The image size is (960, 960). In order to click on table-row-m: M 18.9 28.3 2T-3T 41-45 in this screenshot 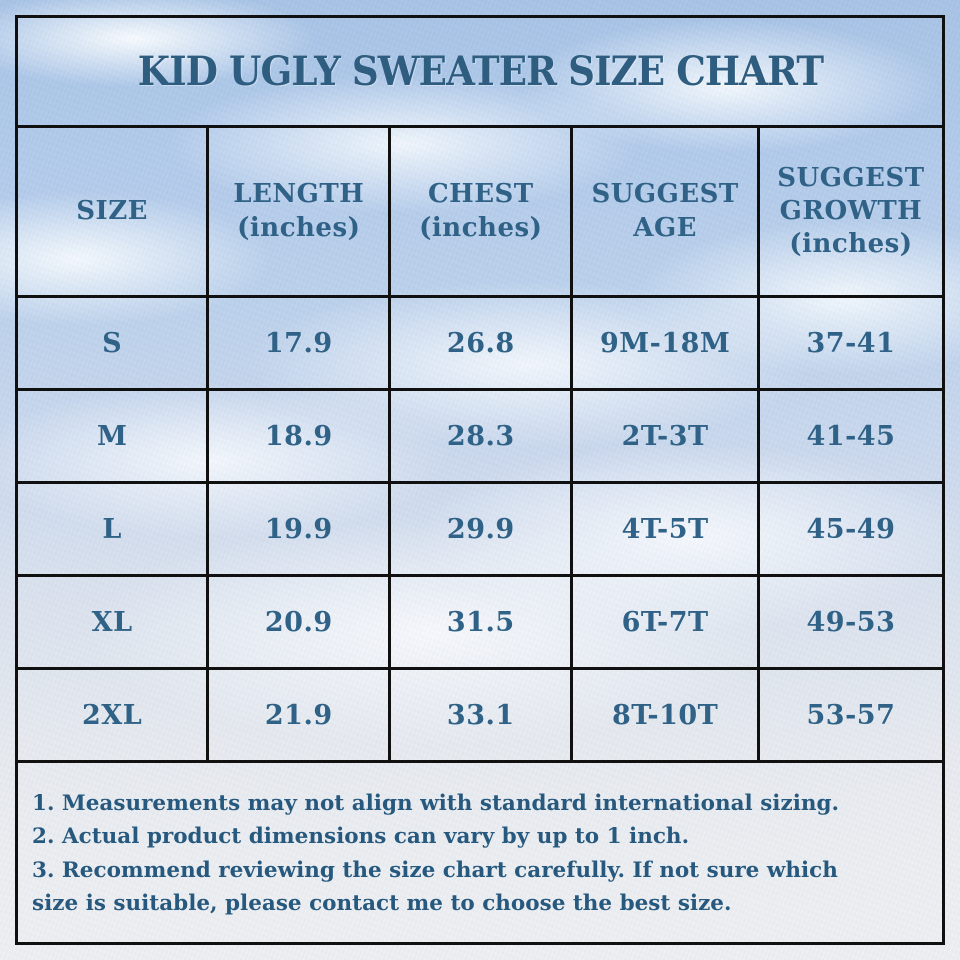, I will do `click(480, 437)`.